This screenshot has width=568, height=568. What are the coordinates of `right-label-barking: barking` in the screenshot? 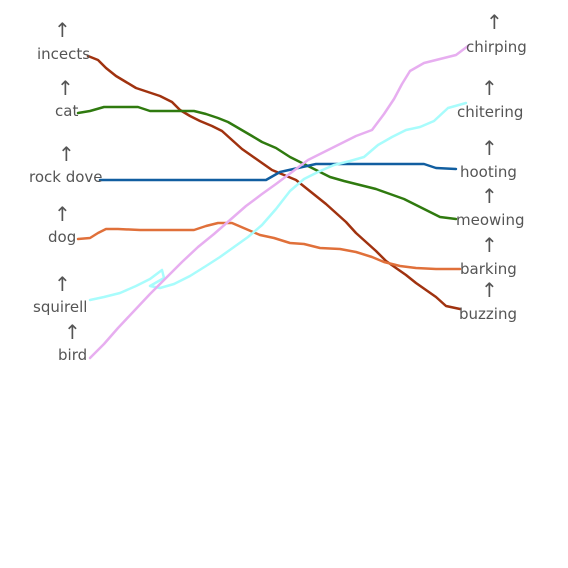 It's located at (488, 269).